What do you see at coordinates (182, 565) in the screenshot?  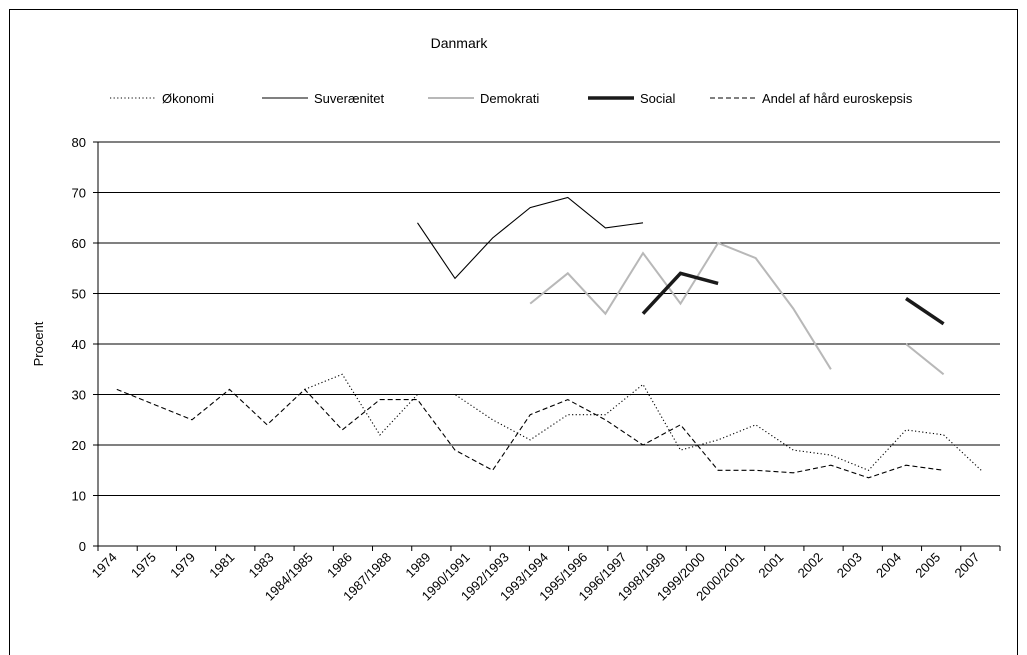 I see `x-tick-label: 1979` at bounding box center [182, 565].